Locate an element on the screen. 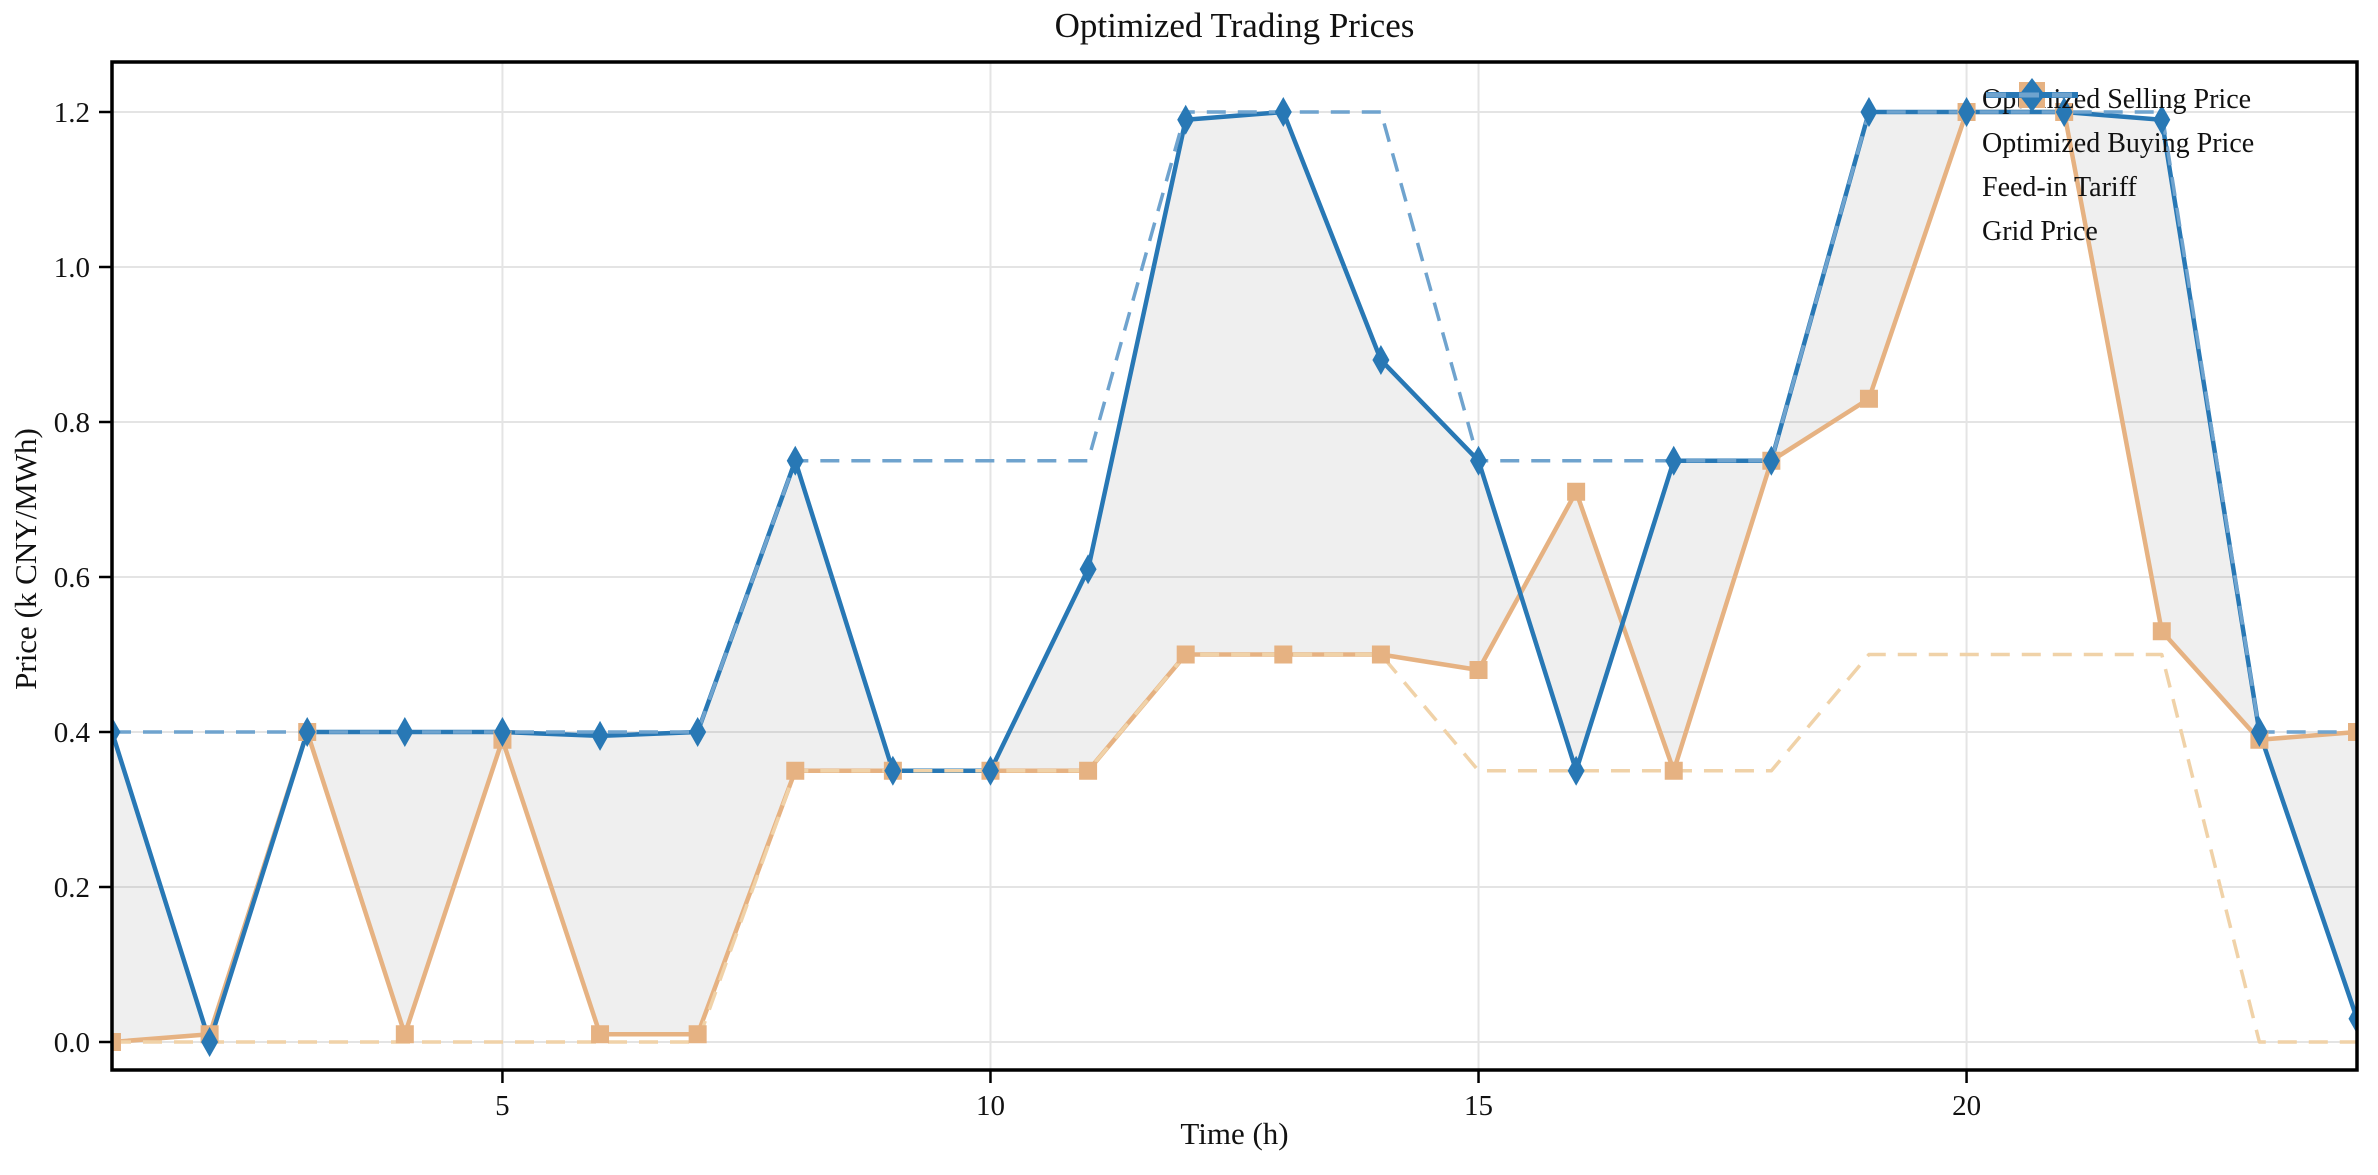 This screenshot has width=2378, height=1175. x-tick-label: 20 is located at coordinates (1966, 1106).